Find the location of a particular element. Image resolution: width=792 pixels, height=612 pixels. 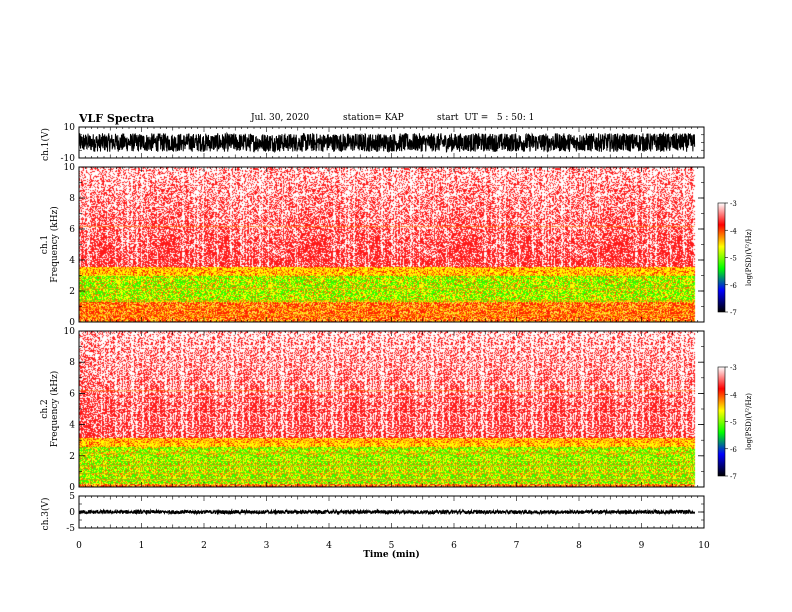

ch3-waveform-trace is located at coordinates (387, 512).